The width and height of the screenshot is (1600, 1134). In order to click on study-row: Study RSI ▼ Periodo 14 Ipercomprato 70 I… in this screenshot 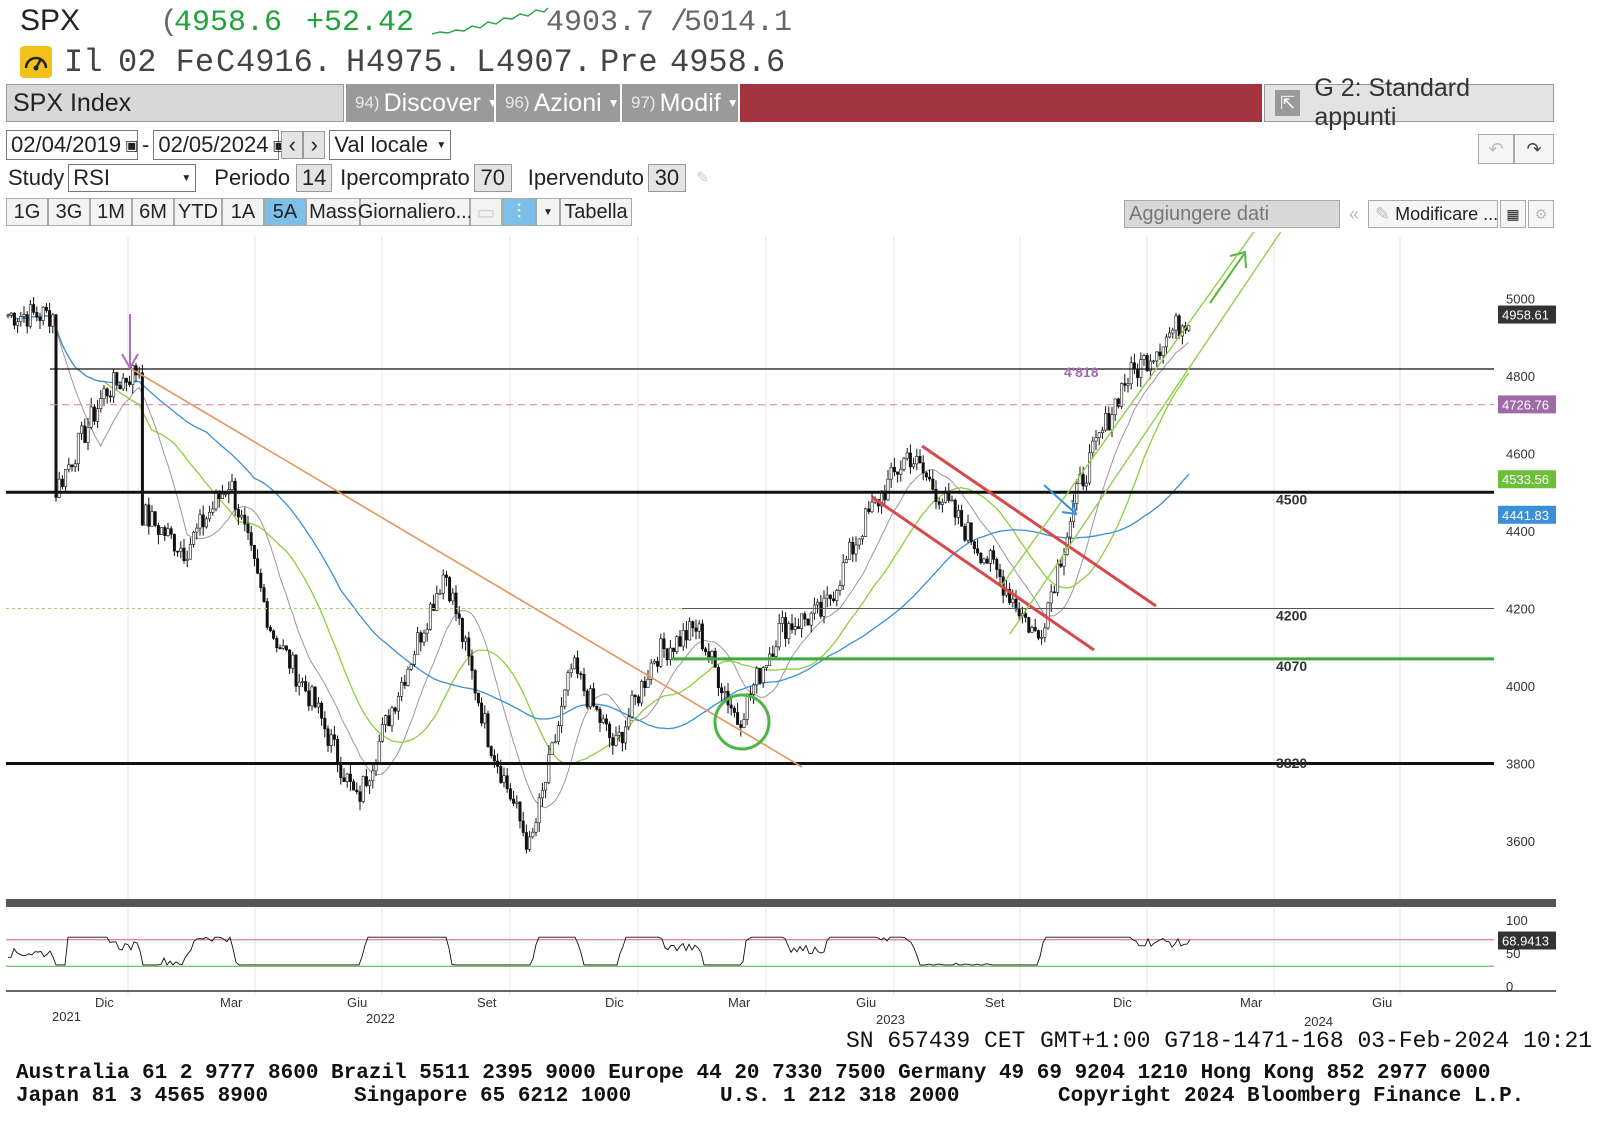, I will do `click(358, 178)`.